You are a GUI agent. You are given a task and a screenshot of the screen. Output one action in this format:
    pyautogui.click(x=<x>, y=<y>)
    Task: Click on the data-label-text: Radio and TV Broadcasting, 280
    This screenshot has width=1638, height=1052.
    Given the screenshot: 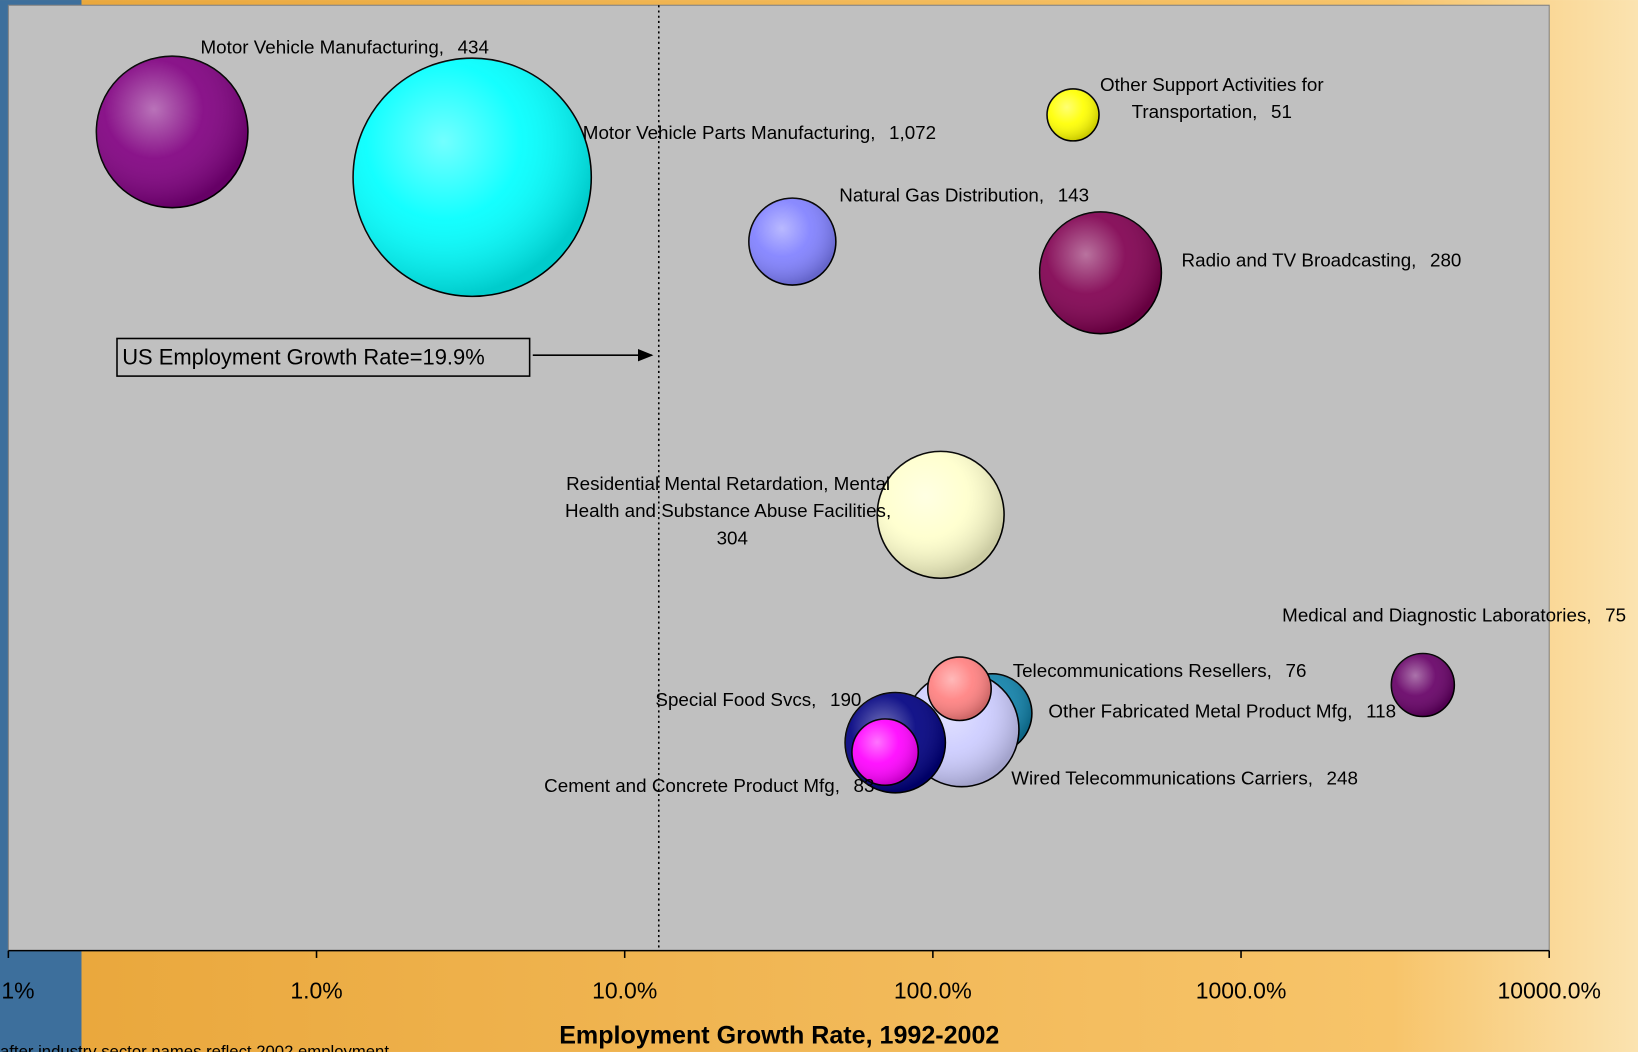 What is the action you would take?
    pyautogui.click(x=1321, y=260)
    